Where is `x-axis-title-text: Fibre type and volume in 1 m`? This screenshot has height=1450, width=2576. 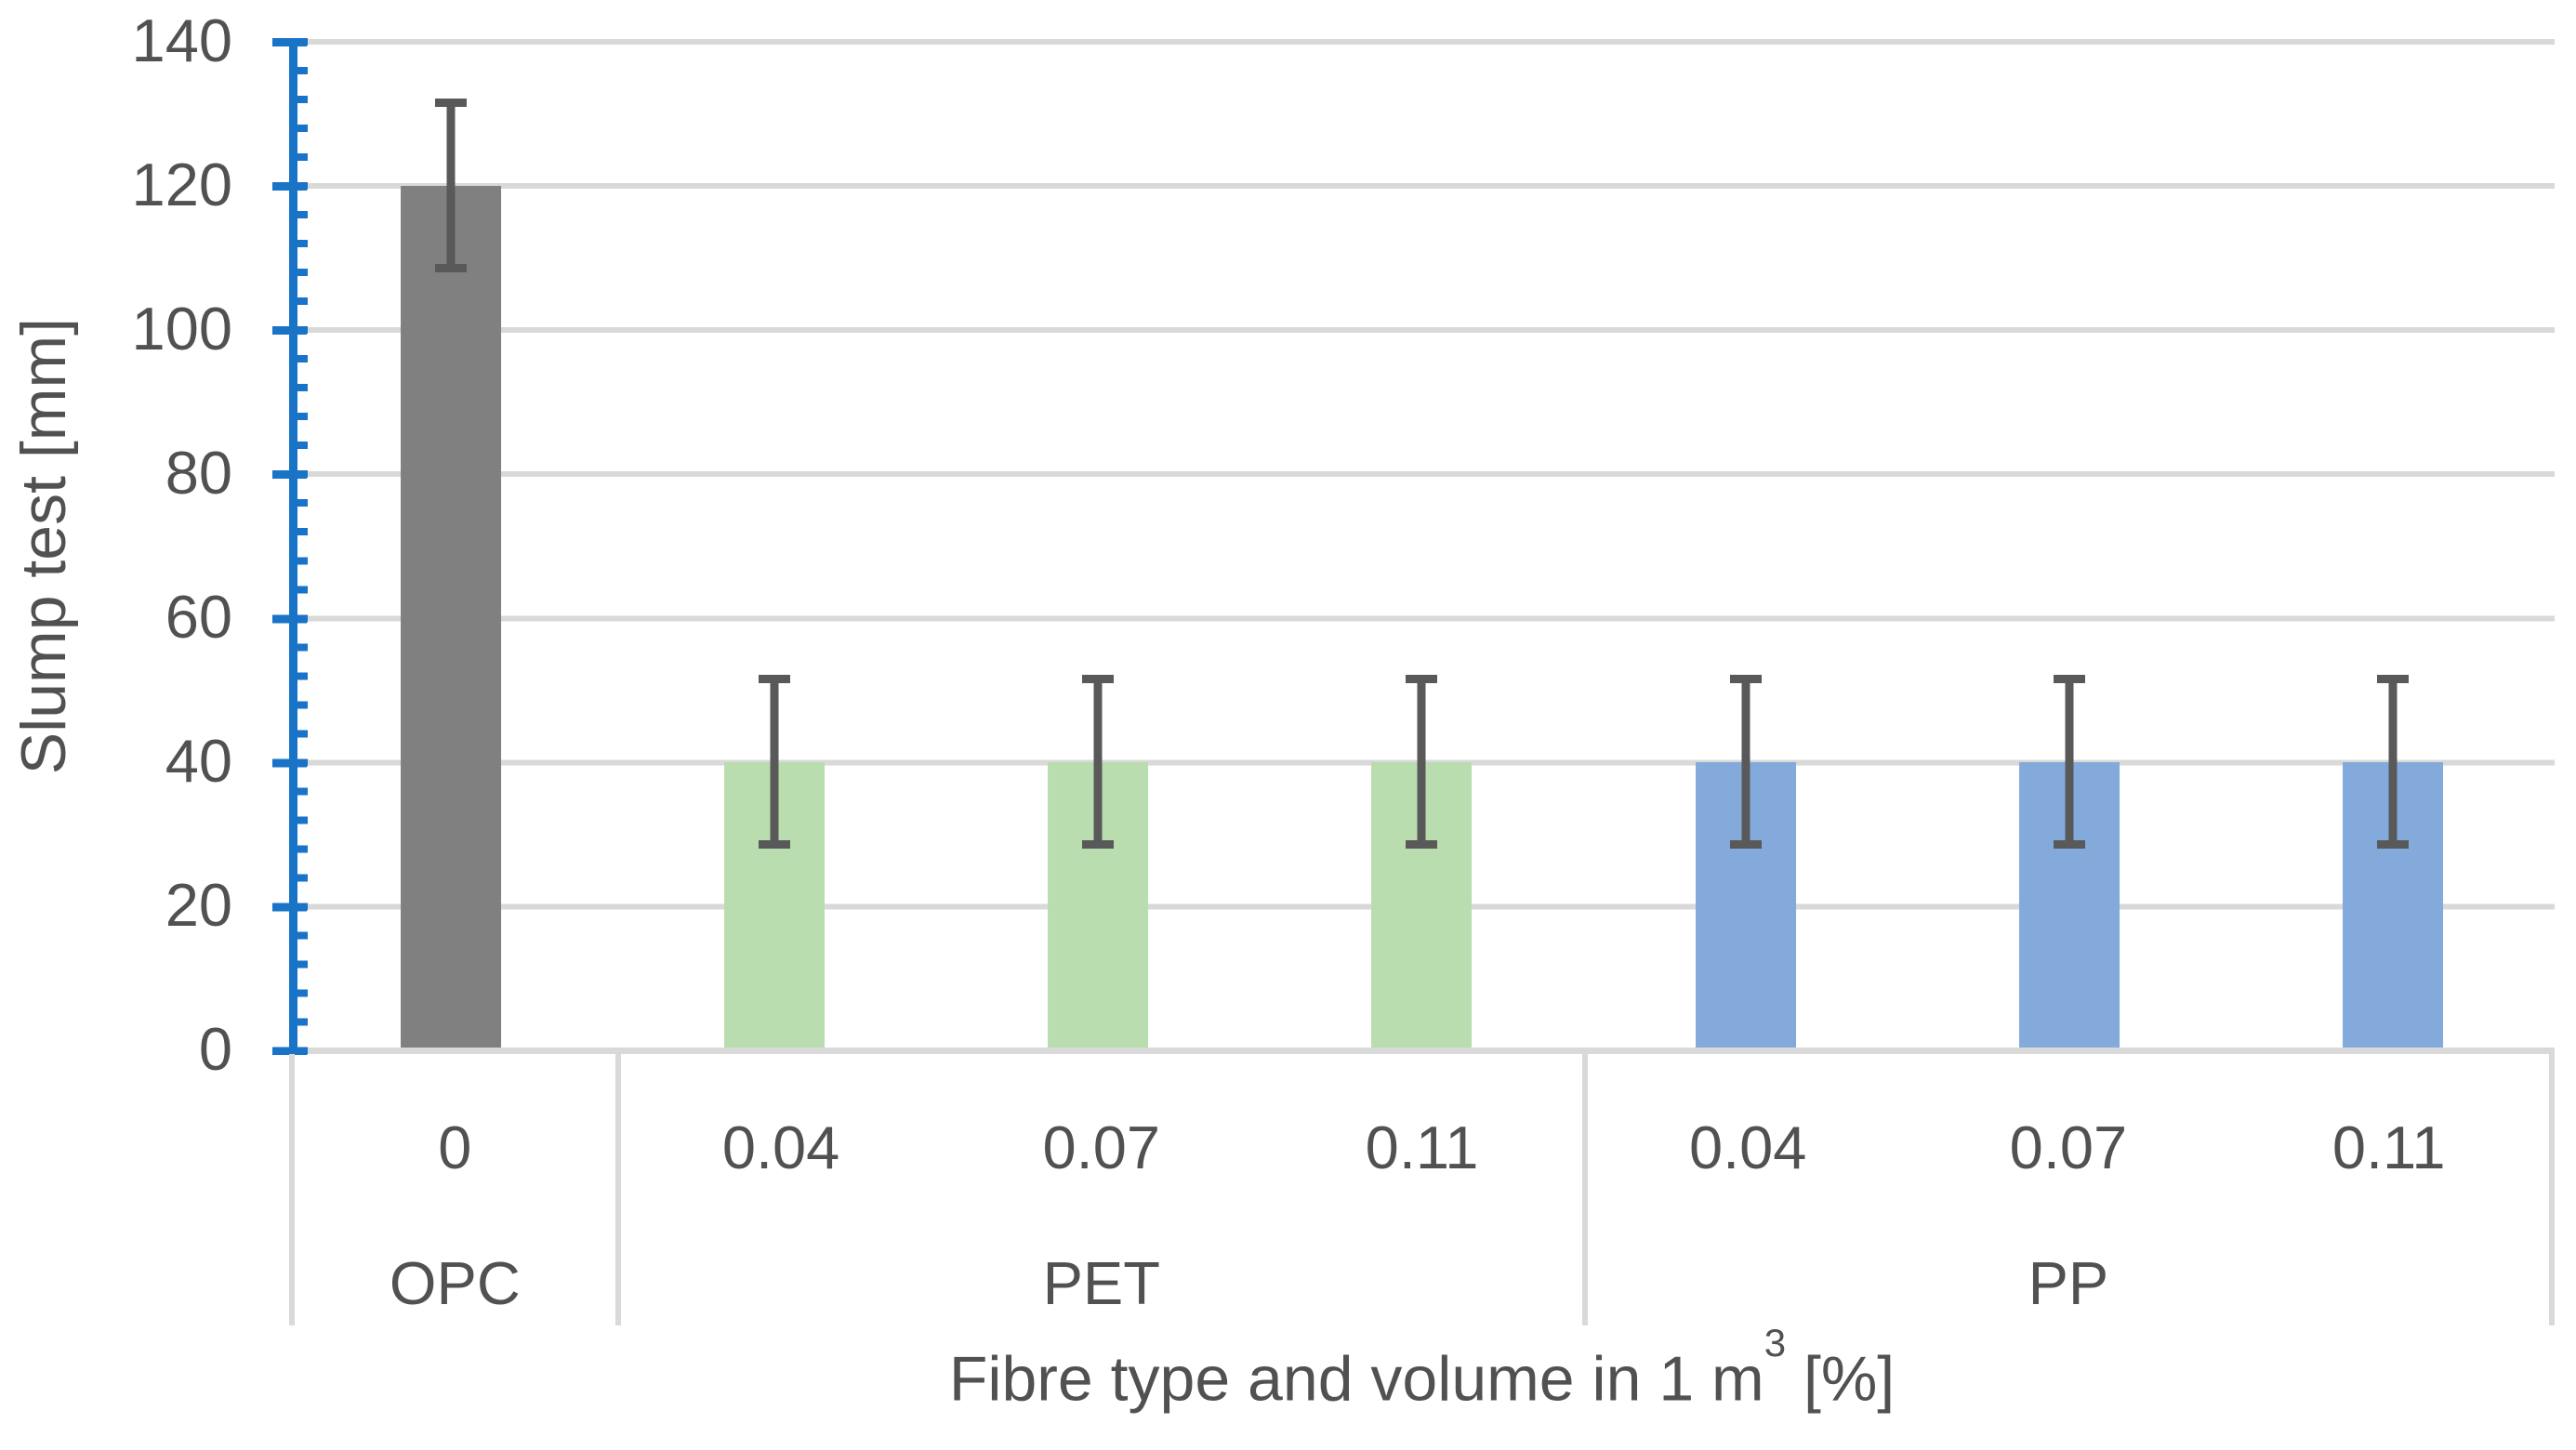
x-axis-title-text: Fibre type and volume in 1 m is located at coordinates (1356, 1379).